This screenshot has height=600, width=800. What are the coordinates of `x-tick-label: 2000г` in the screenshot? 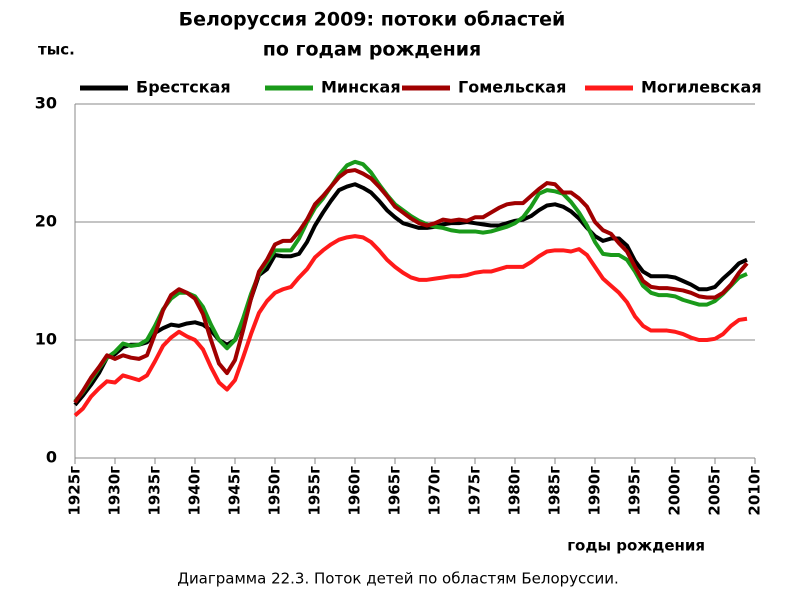 It's located at (675, 491).